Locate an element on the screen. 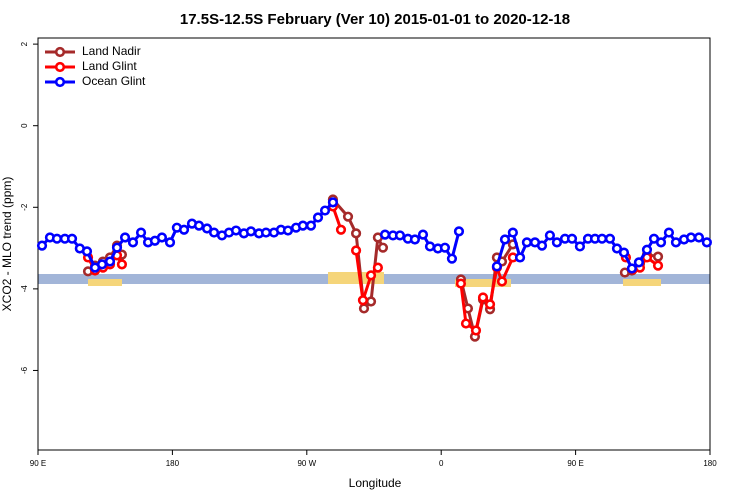  x-tick-label: 0 is located at coordinates (441, 463).